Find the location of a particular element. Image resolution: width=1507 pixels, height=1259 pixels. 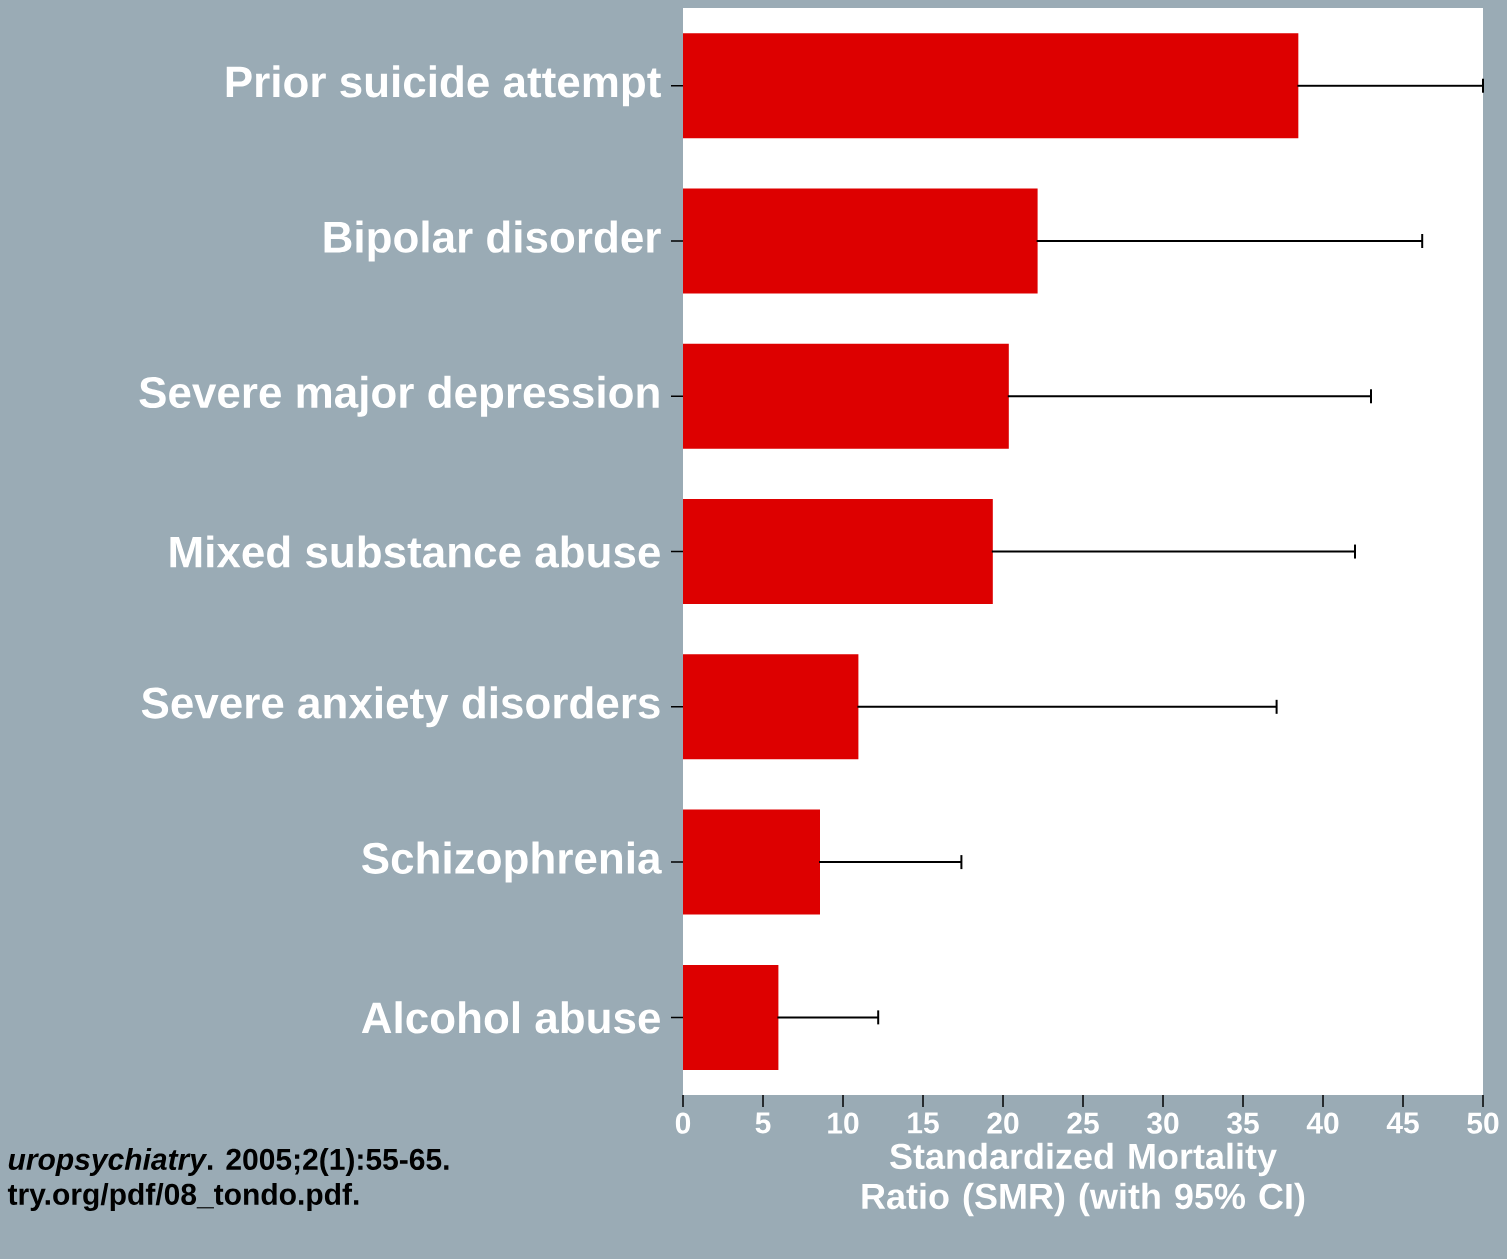

text: try.org/pdf/08_tondo.pdf. is located at coordinates (183, 1197).